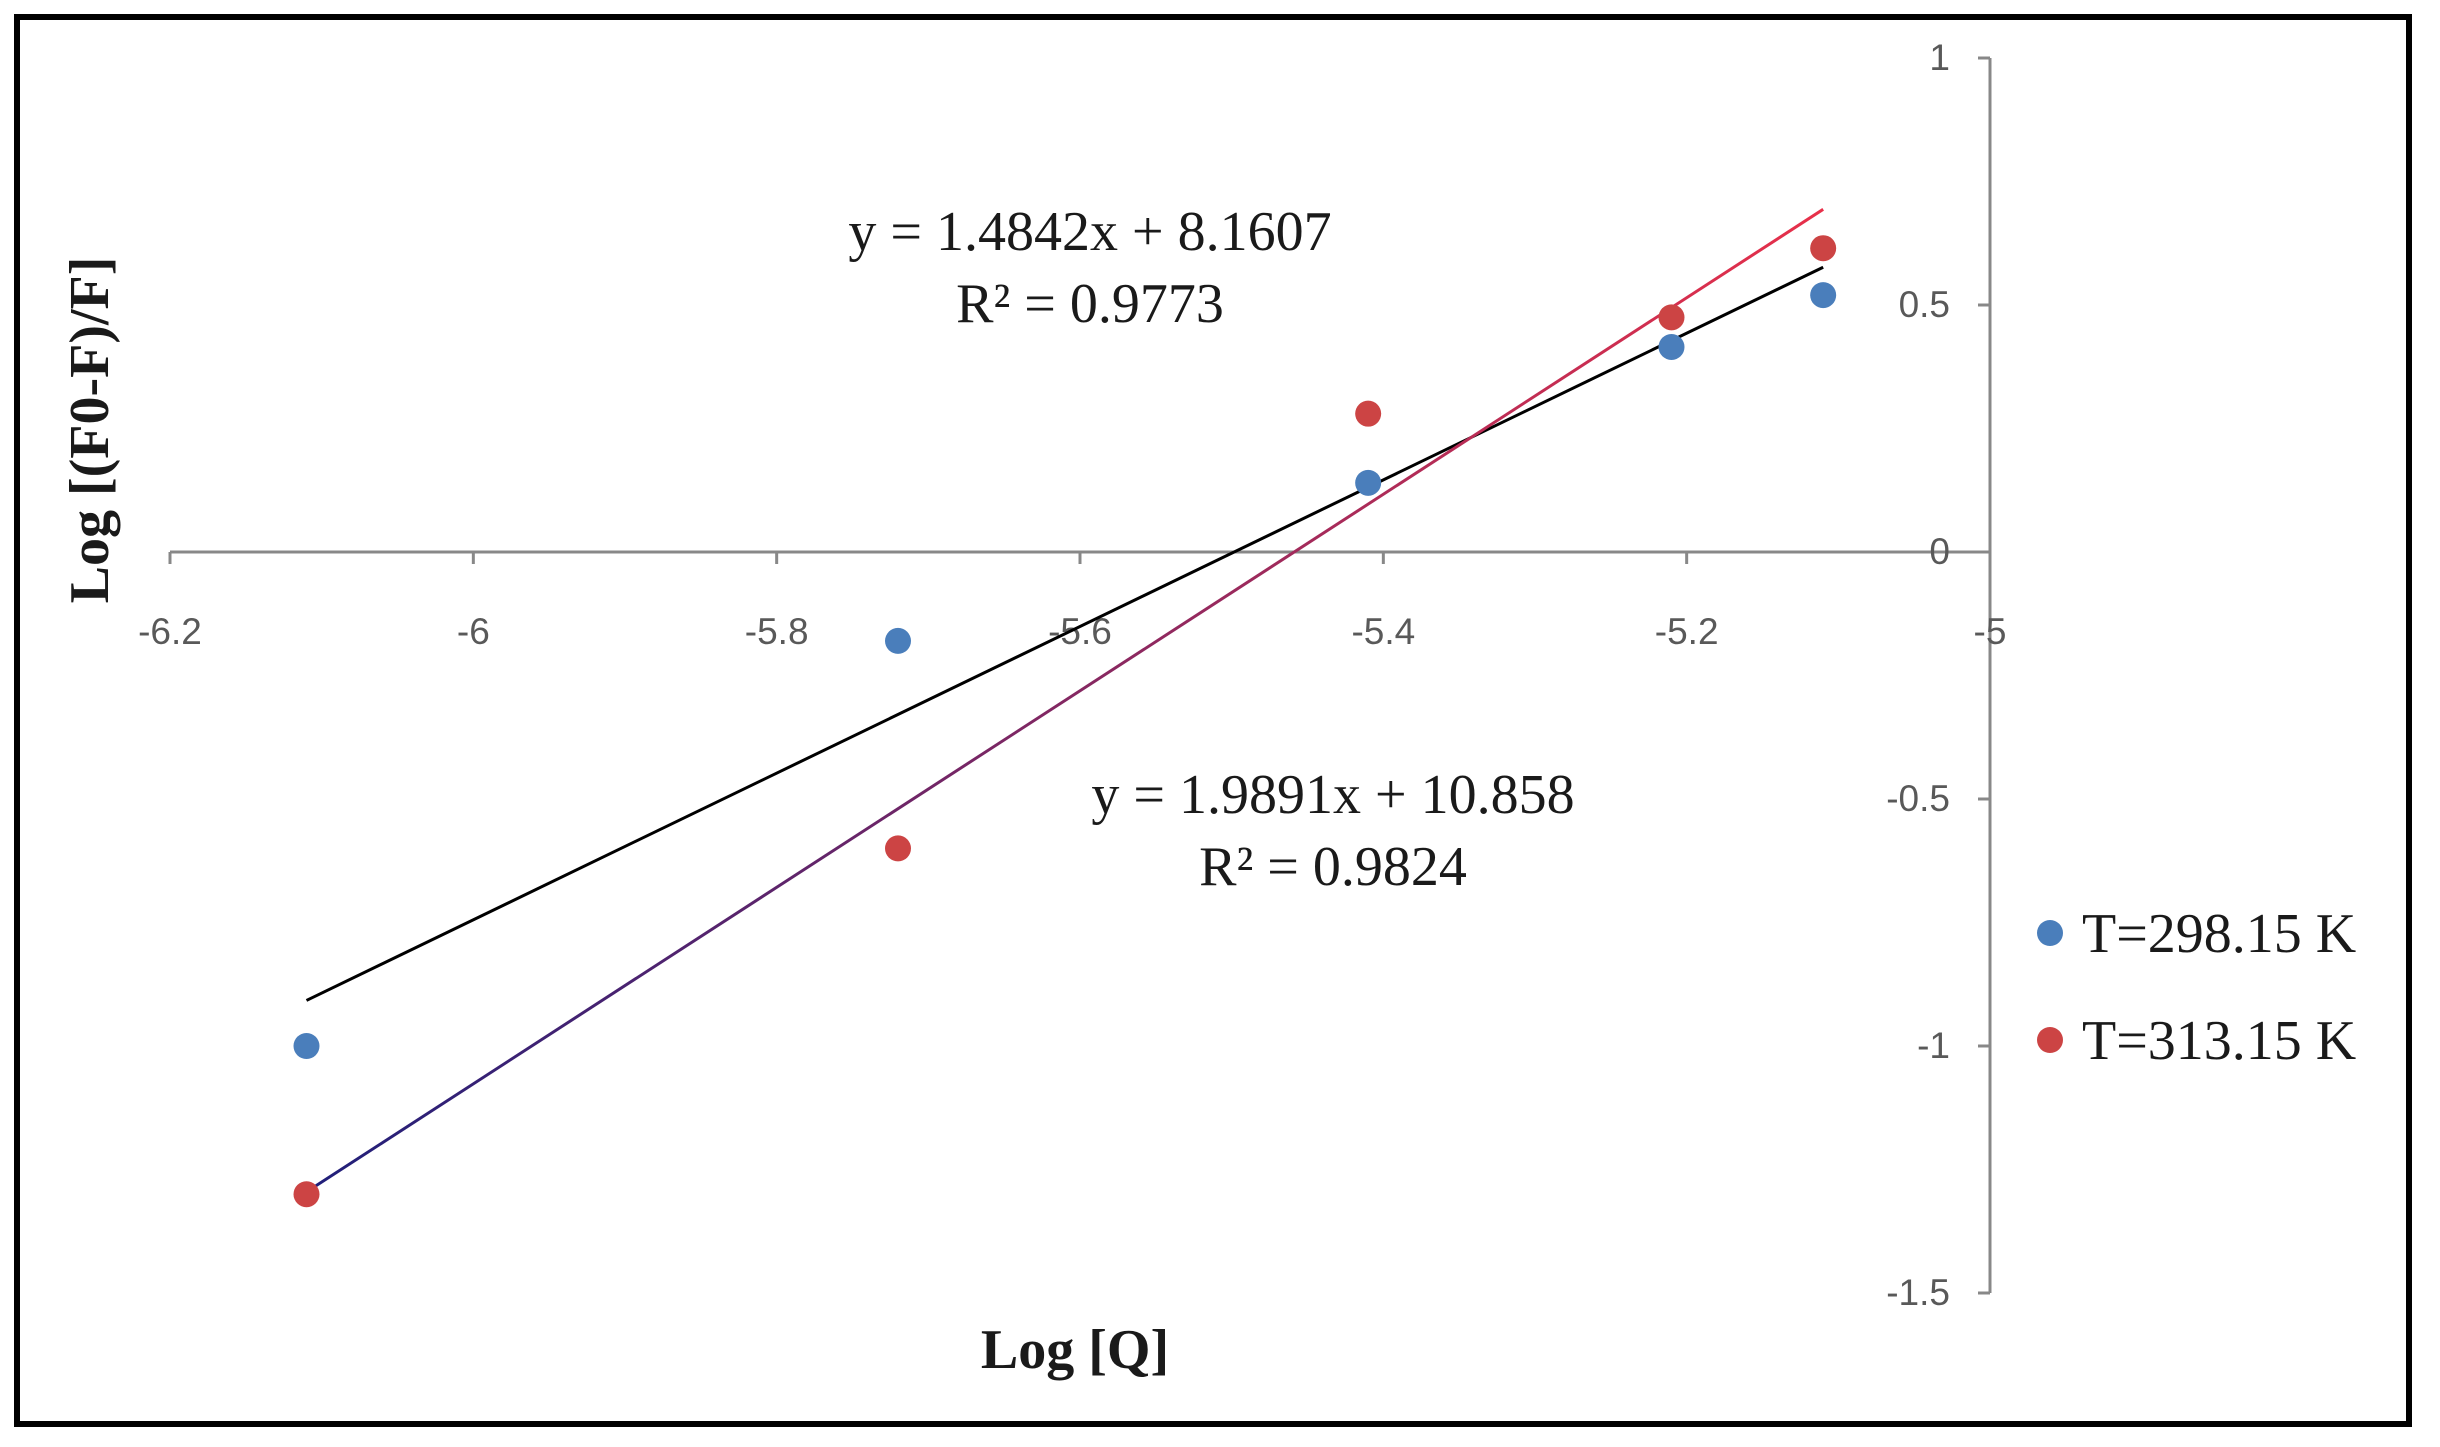 The height and width of the screenshot is (1447, 2440). What do you see at coordinates (1918, 798) in the screenshot?
I see `y-tick-label: -0.5` at bounding box center [1918, 798].